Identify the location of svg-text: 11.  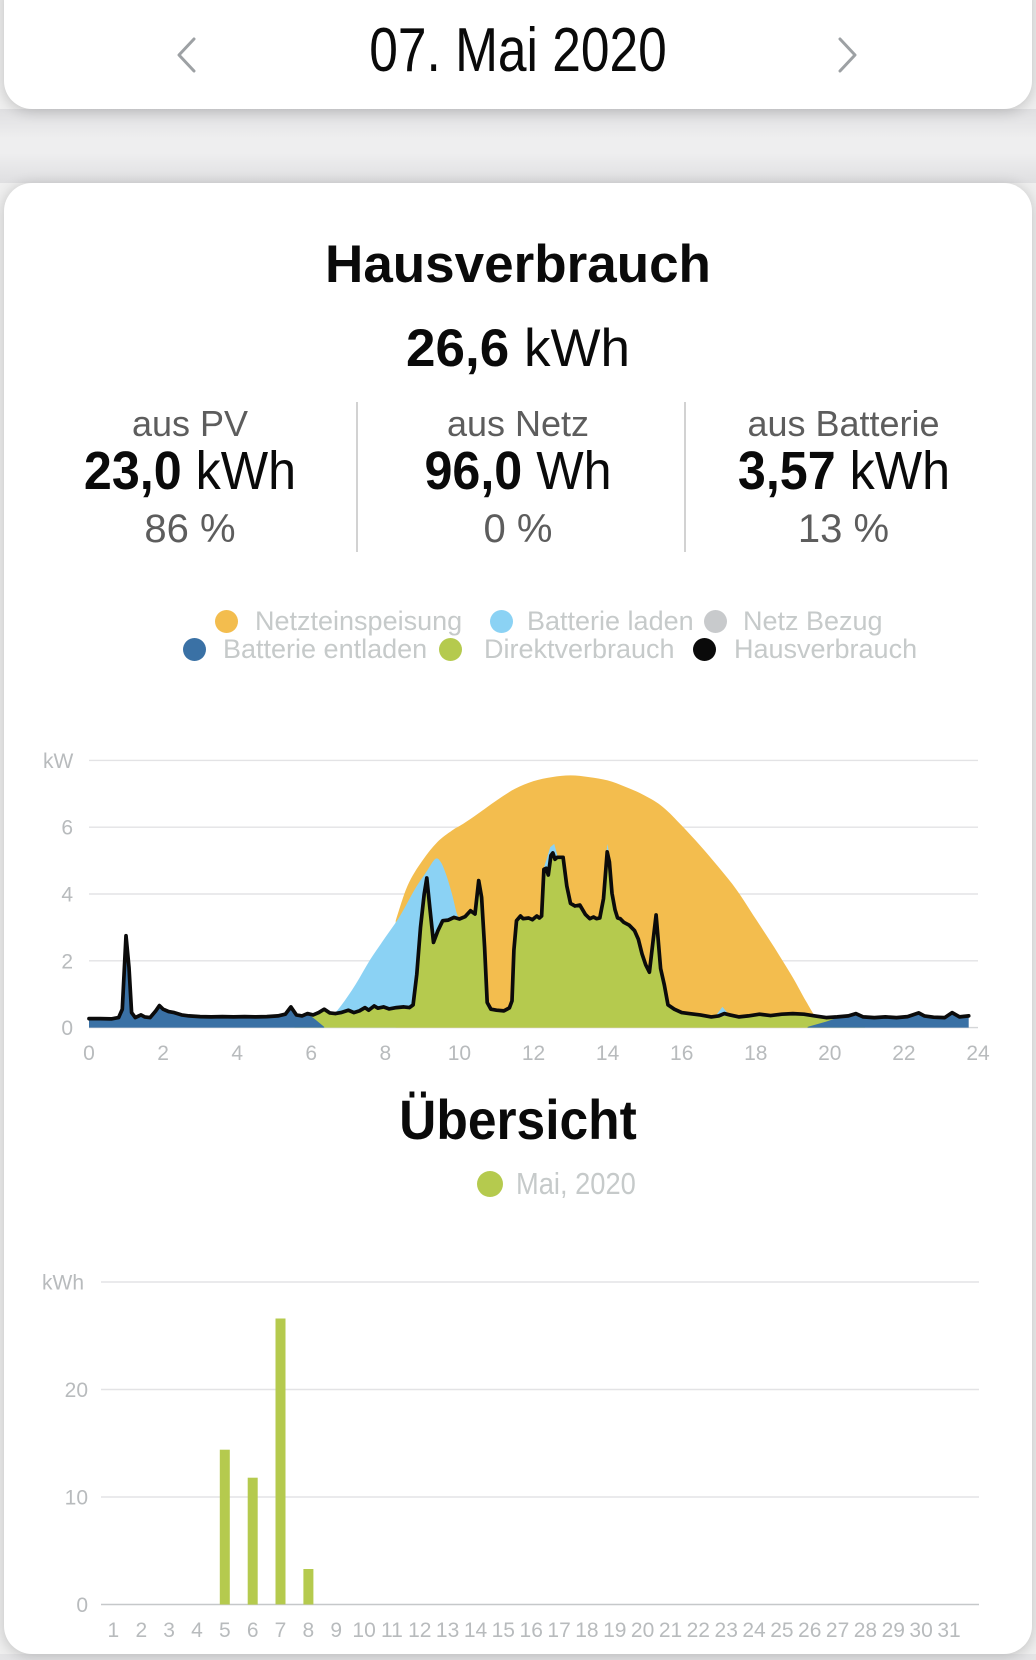
(392, 1630).